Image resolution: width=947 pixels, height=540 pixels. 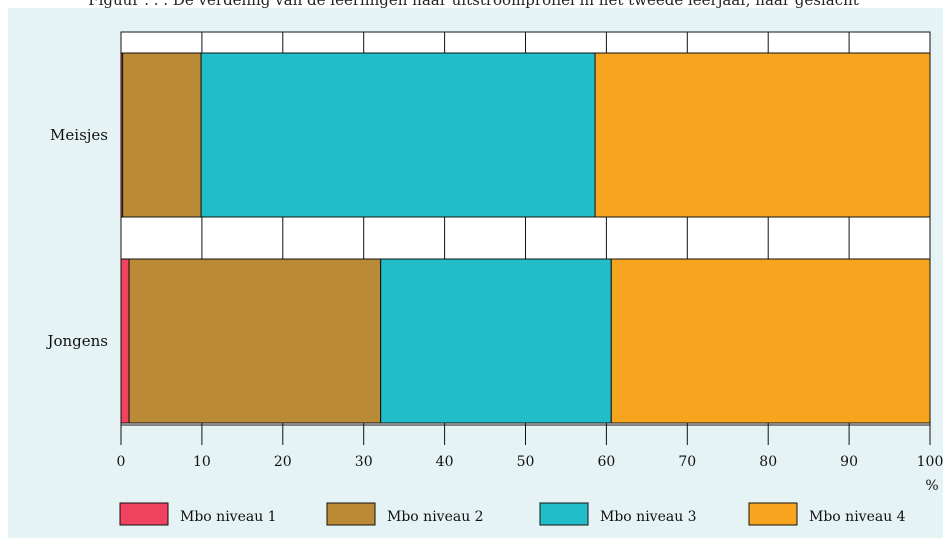 I want to click on legend-label: Mbo niveau 1, so click(x=228, y=517).